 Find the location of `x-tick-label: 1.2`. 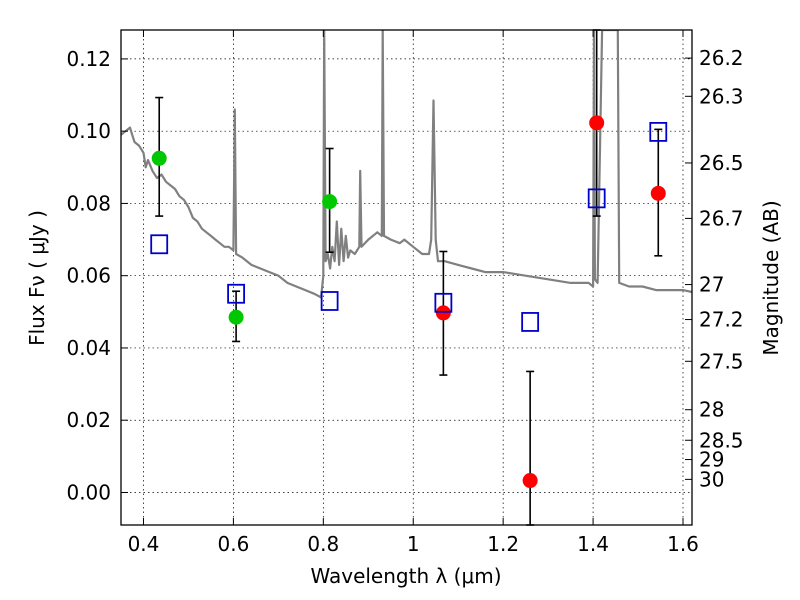

x-tick-label: 1.2 is located at coordinates (503, 544).